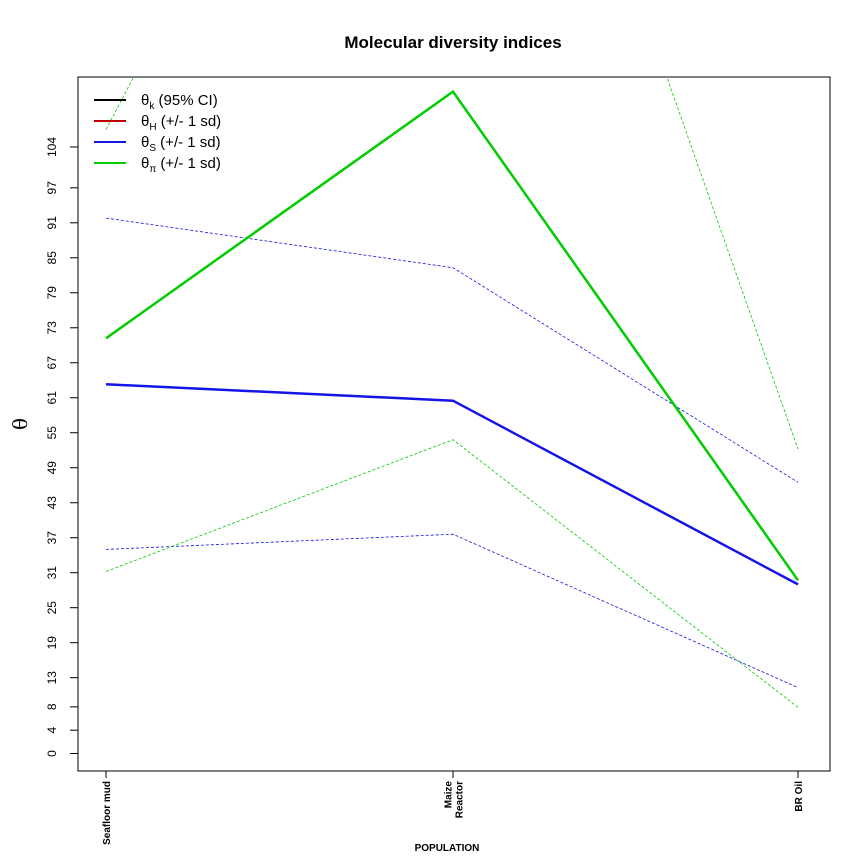 The height and width of the screenshot is (867, 867). I want to click on y-tick-label-3: 13, so click(52, 678).